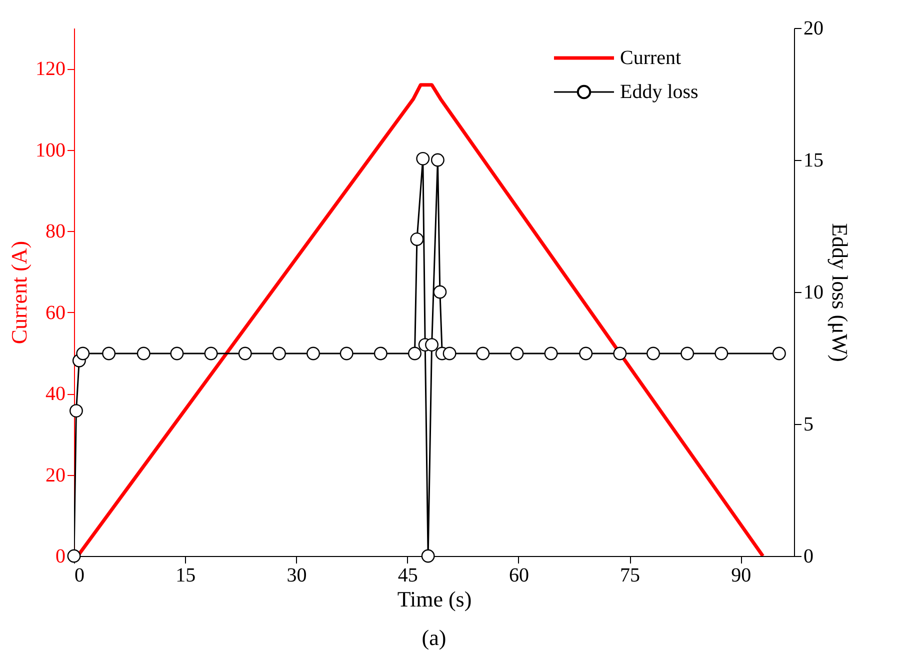 The height and width of the screenshot is (670, 913). I want to click on x-tick-label: 15, so click(186, 575).